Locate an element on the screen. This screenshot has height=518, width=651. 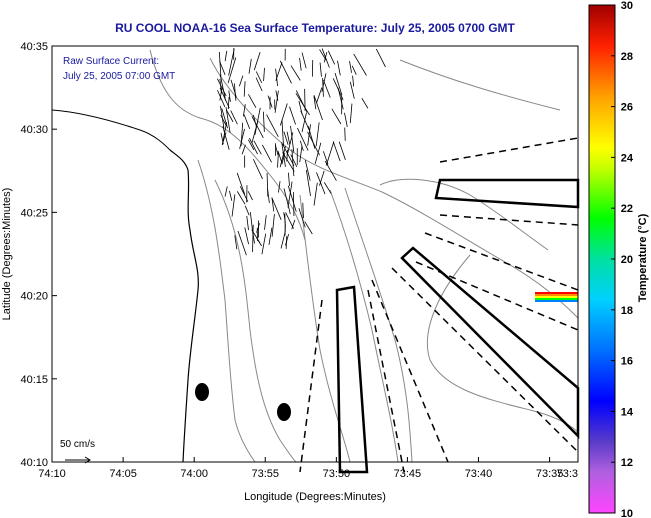
x-tick-label: 73:45 is located at coordinates (408, 474).